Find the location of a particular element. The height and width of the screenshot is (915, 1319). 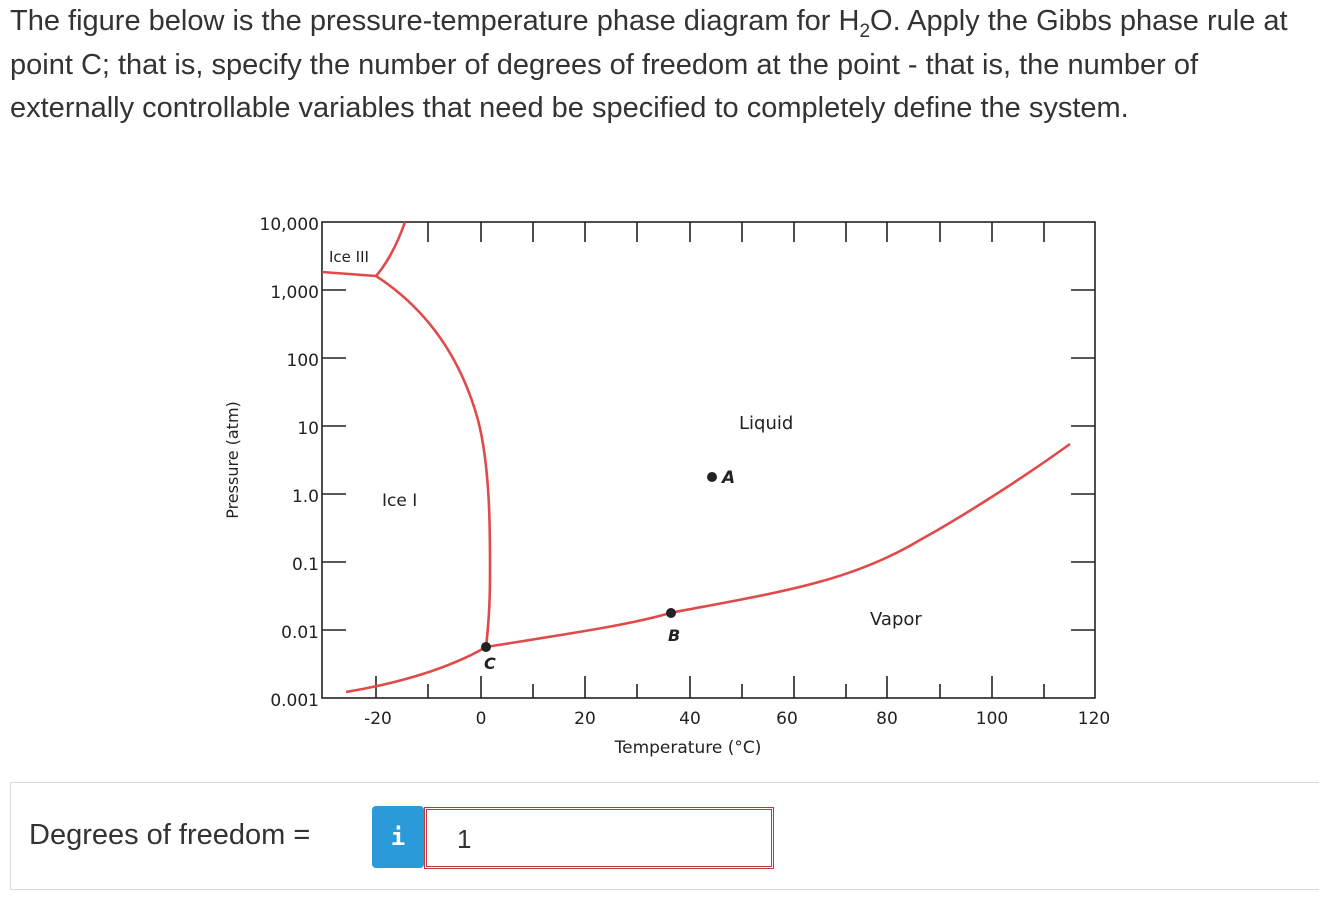

x-tick-label: 40 is located at coordinates (690, 719).